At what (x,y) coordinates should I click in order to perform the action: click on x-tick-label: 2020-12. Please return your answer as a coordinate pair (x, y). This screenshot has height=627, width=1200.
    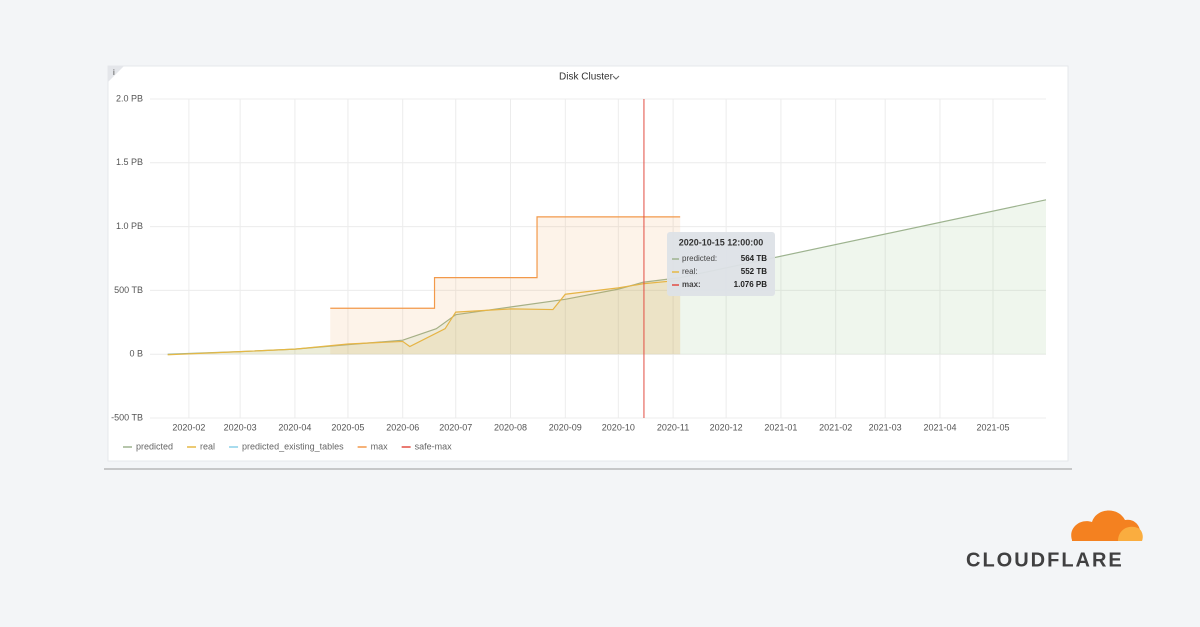
    Looking at the image, I should click on (726, 427).